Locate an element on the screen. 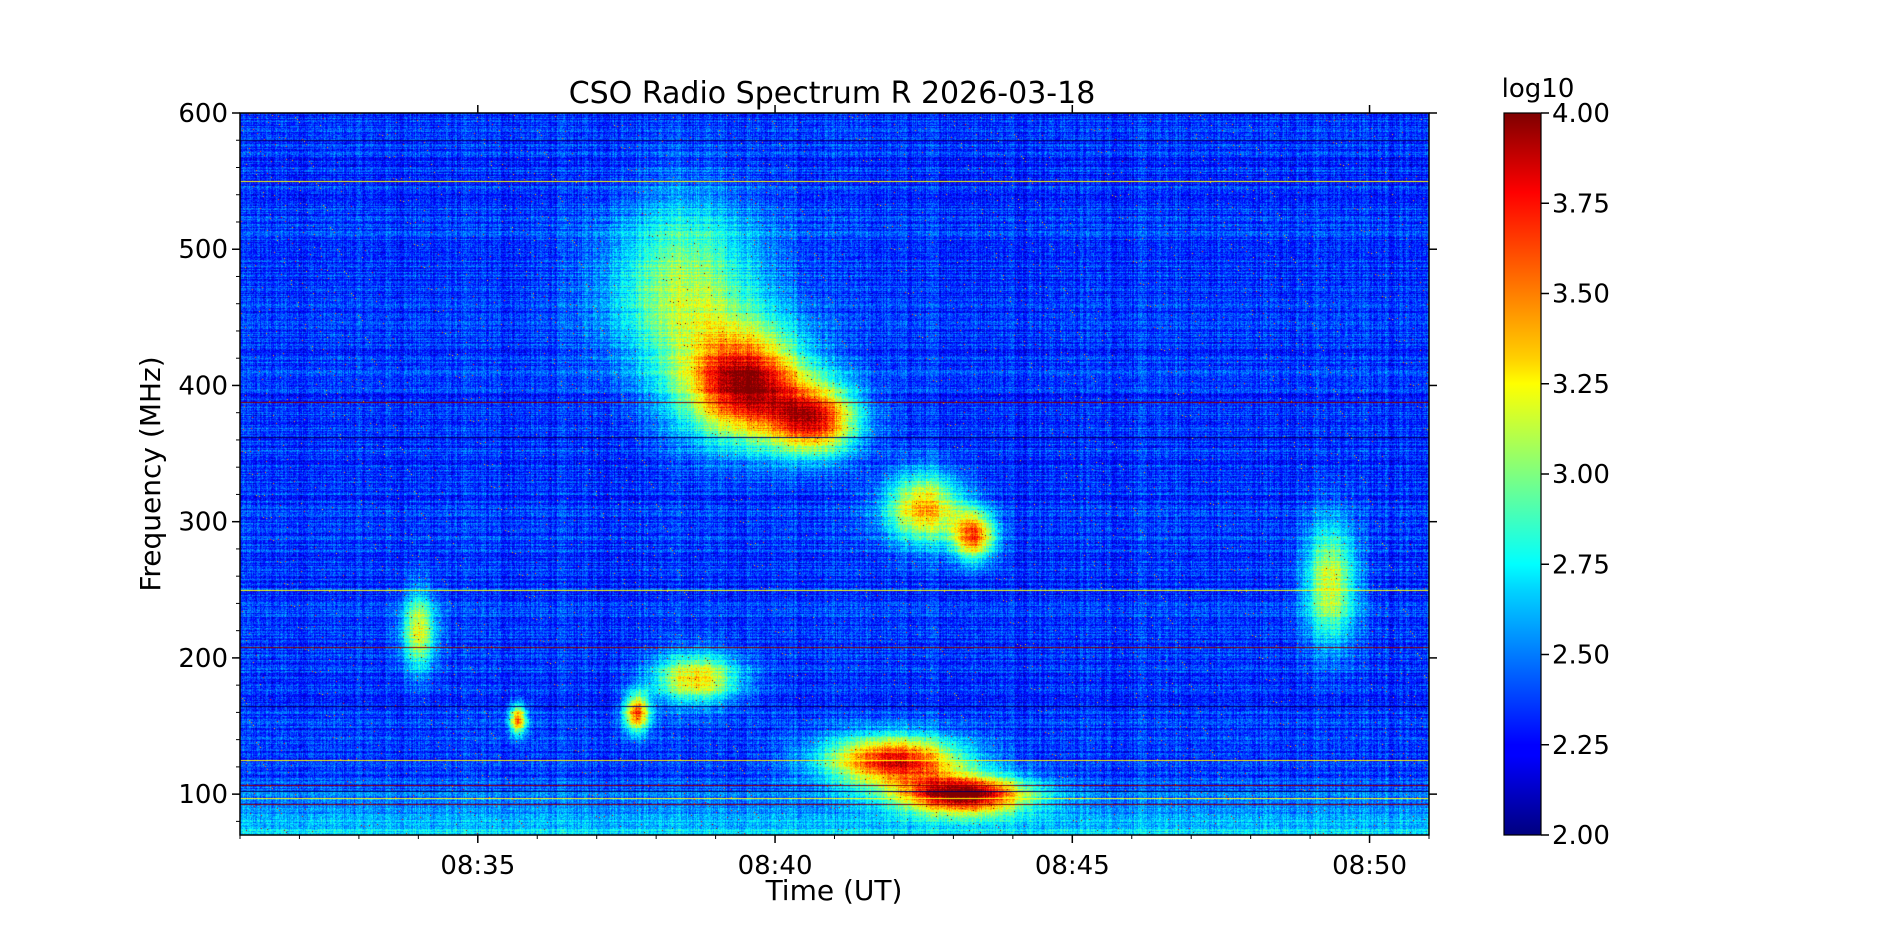  chart-title: CSO Radio Spectrum R 2026-03-18 is located at coordinates (832, 93).